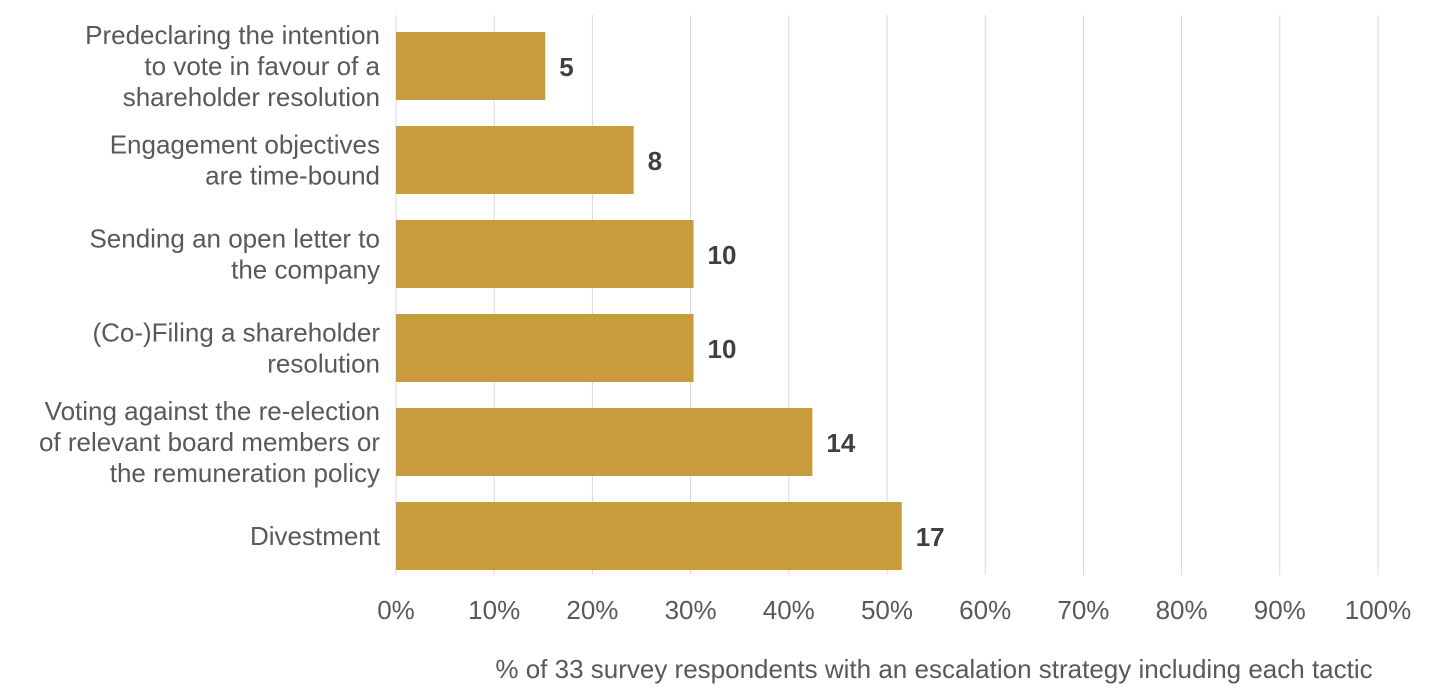  I want to click on category-label-line: resolution, so click(323, 364).